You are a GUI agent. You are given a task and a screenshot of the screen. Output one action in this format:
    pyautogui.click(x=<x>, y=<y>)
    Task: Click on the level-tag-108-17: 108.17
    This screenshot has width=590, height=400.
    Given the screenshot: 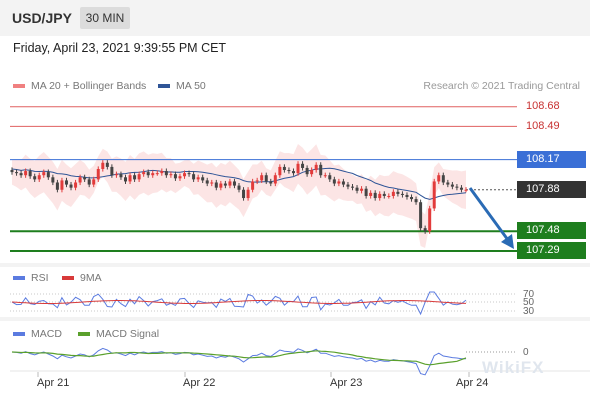 What is the action you would take?
    pyautogui.click(x=551, y=159)
    